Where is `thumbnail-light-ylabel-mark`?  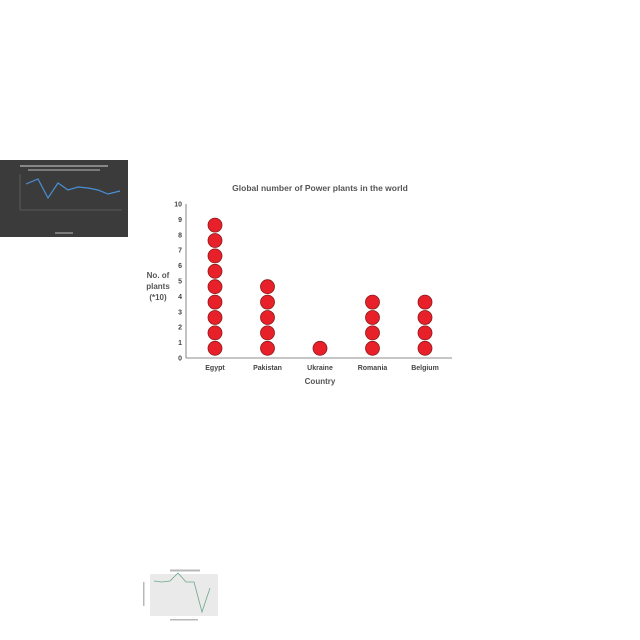
thumbnail-light-ylabel-mark is located at coordinates (144, 594).